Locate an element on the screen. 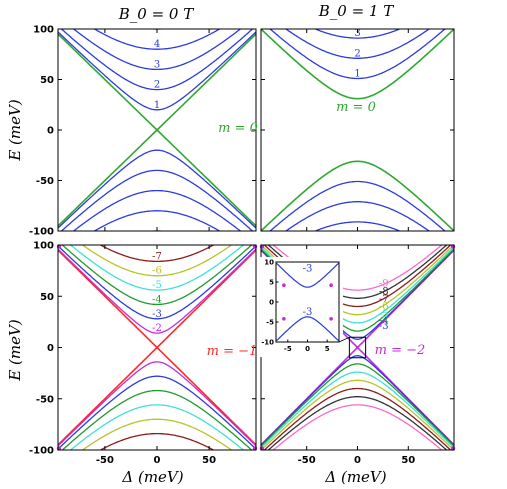 The image size is (507, 489). series-line--2-upper is located at coordinates (157, 291).